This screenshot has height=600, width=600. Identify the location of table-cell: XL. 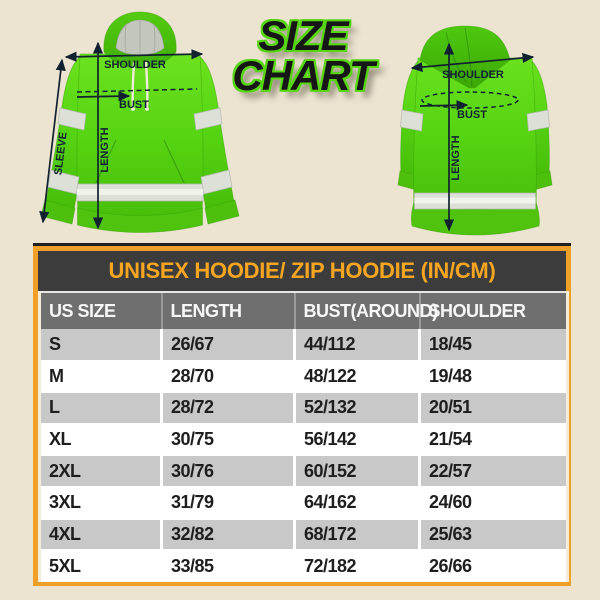
(100, 439).